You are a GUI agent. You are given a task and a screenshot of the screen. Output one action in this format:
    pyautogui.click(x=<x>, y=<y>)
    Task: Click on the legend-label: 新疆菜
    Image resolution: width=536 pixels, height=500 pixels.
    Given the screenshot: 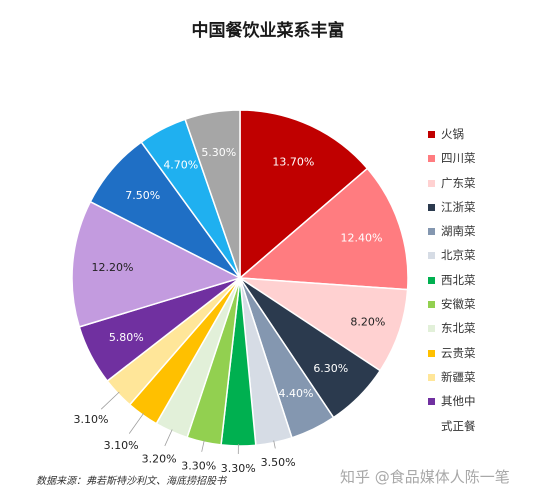 What is the action you would take?
    pyautogui.click(x=458, y=376)
    